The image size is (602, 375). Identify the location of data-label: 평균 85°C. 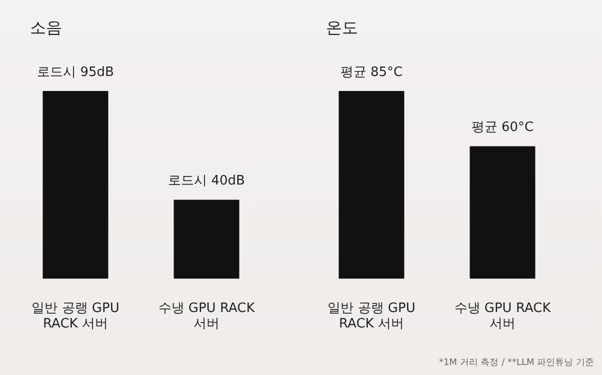
(371, 72).